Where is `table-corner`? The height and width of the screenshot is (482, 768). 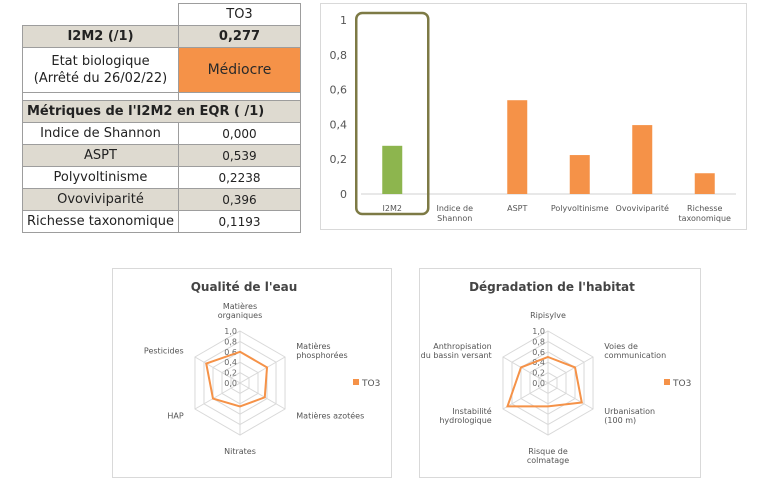 table-corner is located at coordinates (100, 14).